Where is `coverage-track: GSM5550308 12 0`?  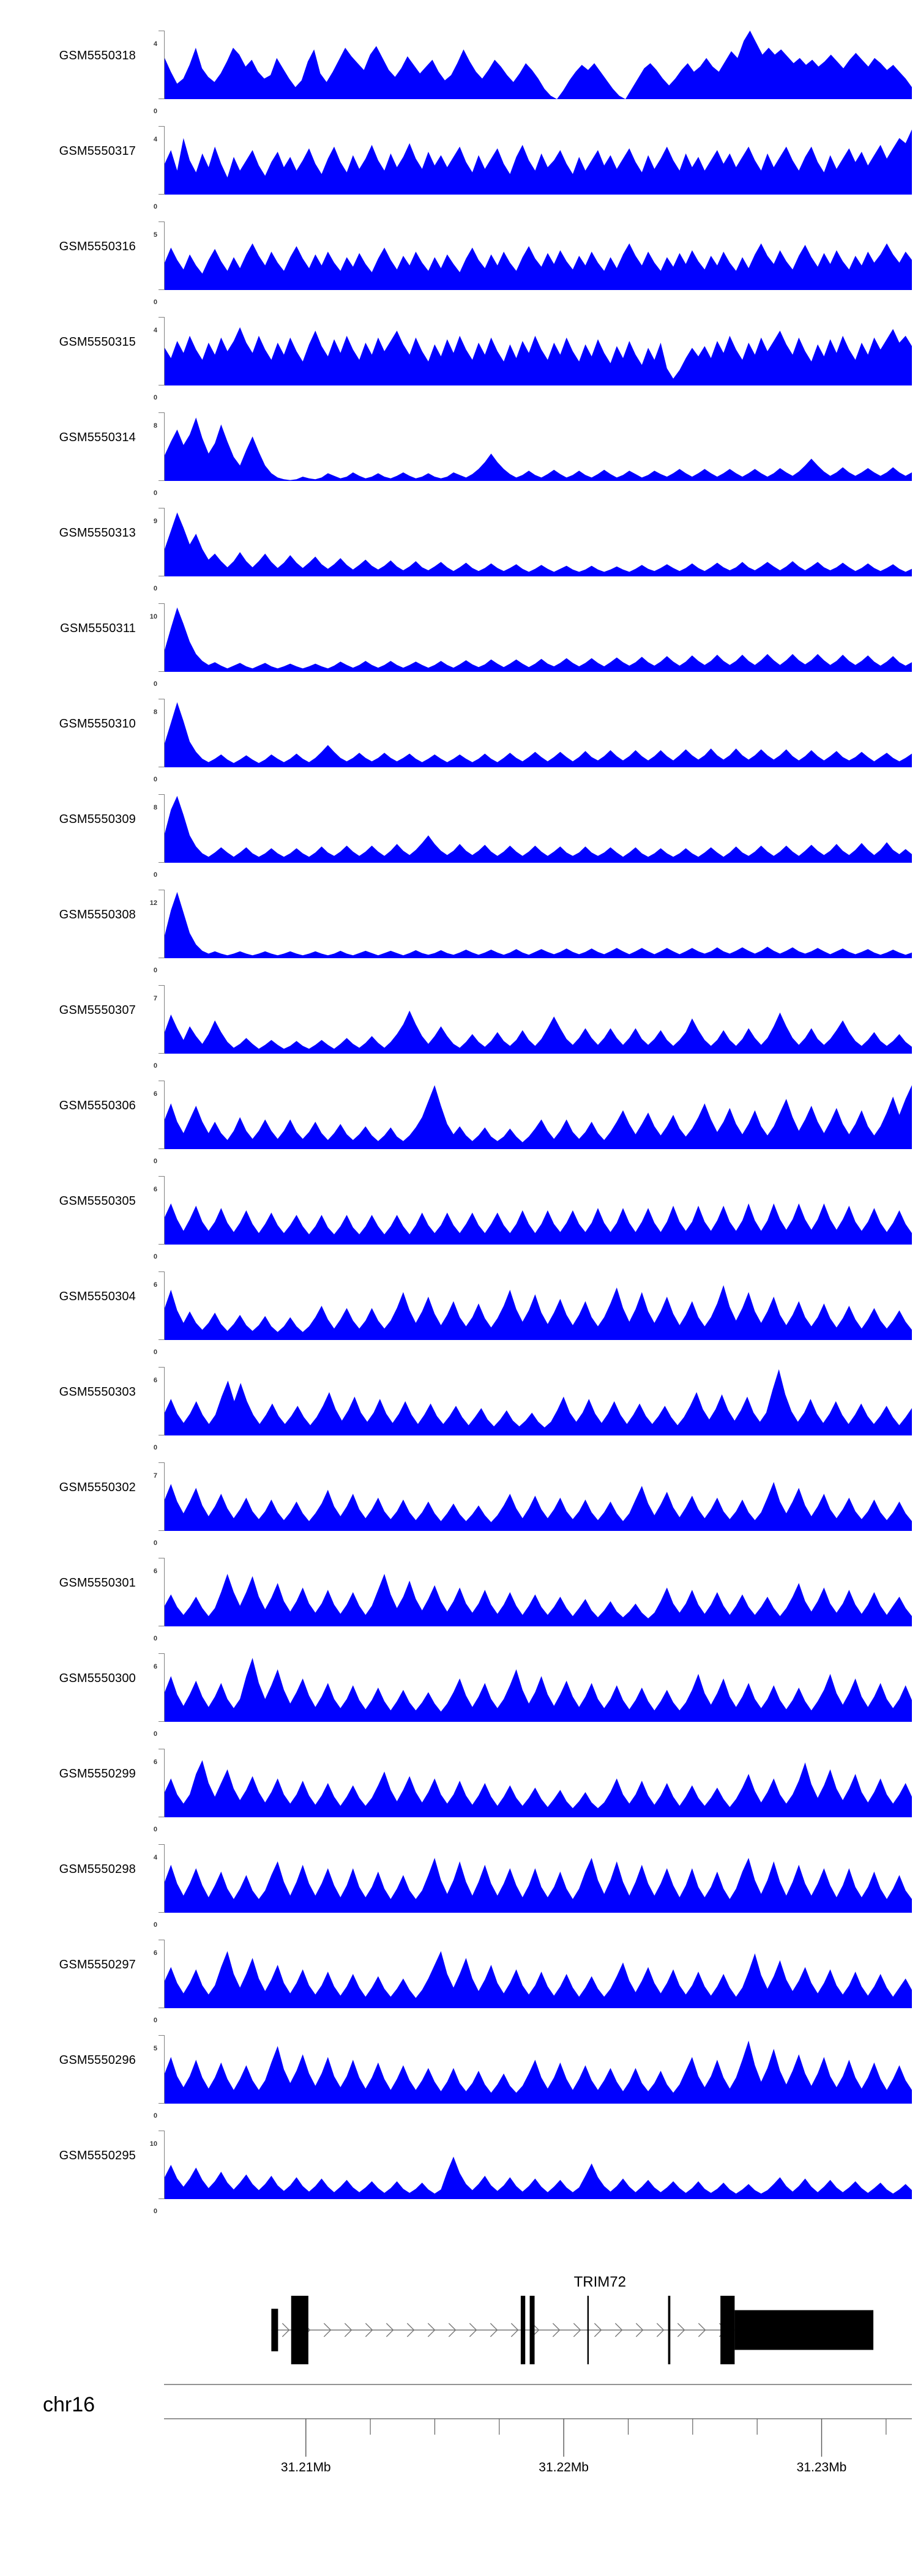 coverage-track: GSM5550308 12 0 is located at coordinates (459, 925).